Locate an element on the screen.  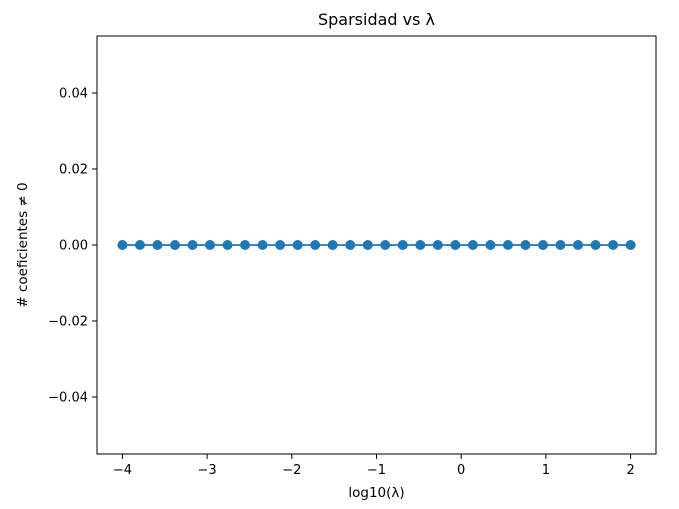
x-tick-label: 2 is located at coordinates (630, 470).